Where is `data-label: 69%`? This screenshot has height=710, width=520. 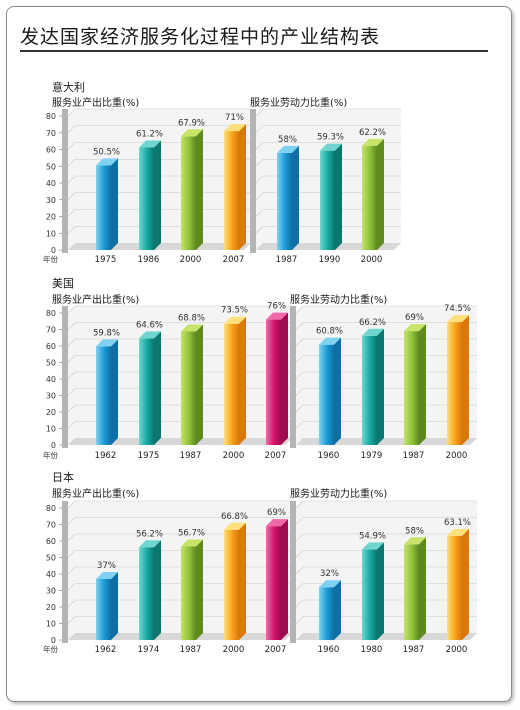 data-label: 69% is located at coordinates (276, 513).